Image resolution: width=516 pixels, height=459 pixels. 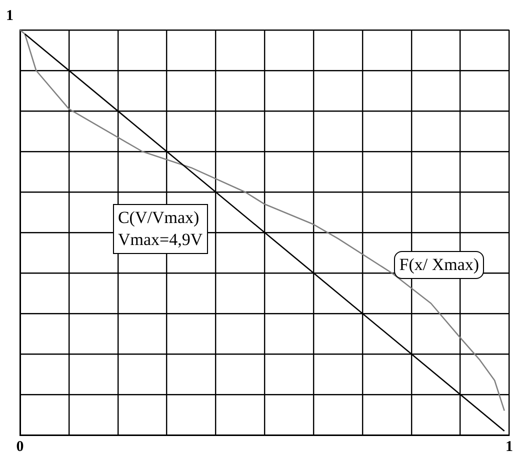 What do you see at coordinates (159, 218) in the screenshot?
I see `series-label: C(V/Vmax)` at bounding box center [159, 218].